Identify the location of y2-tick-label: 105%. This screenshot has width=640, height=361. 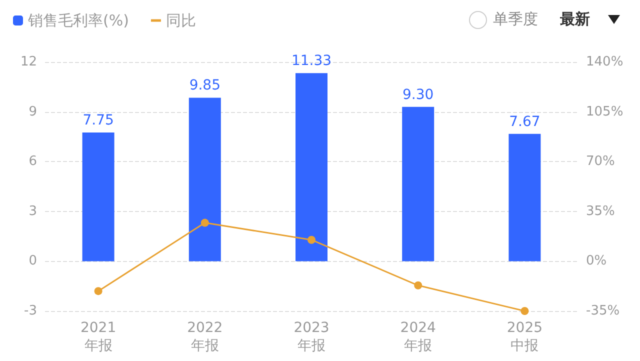
(605, 112).